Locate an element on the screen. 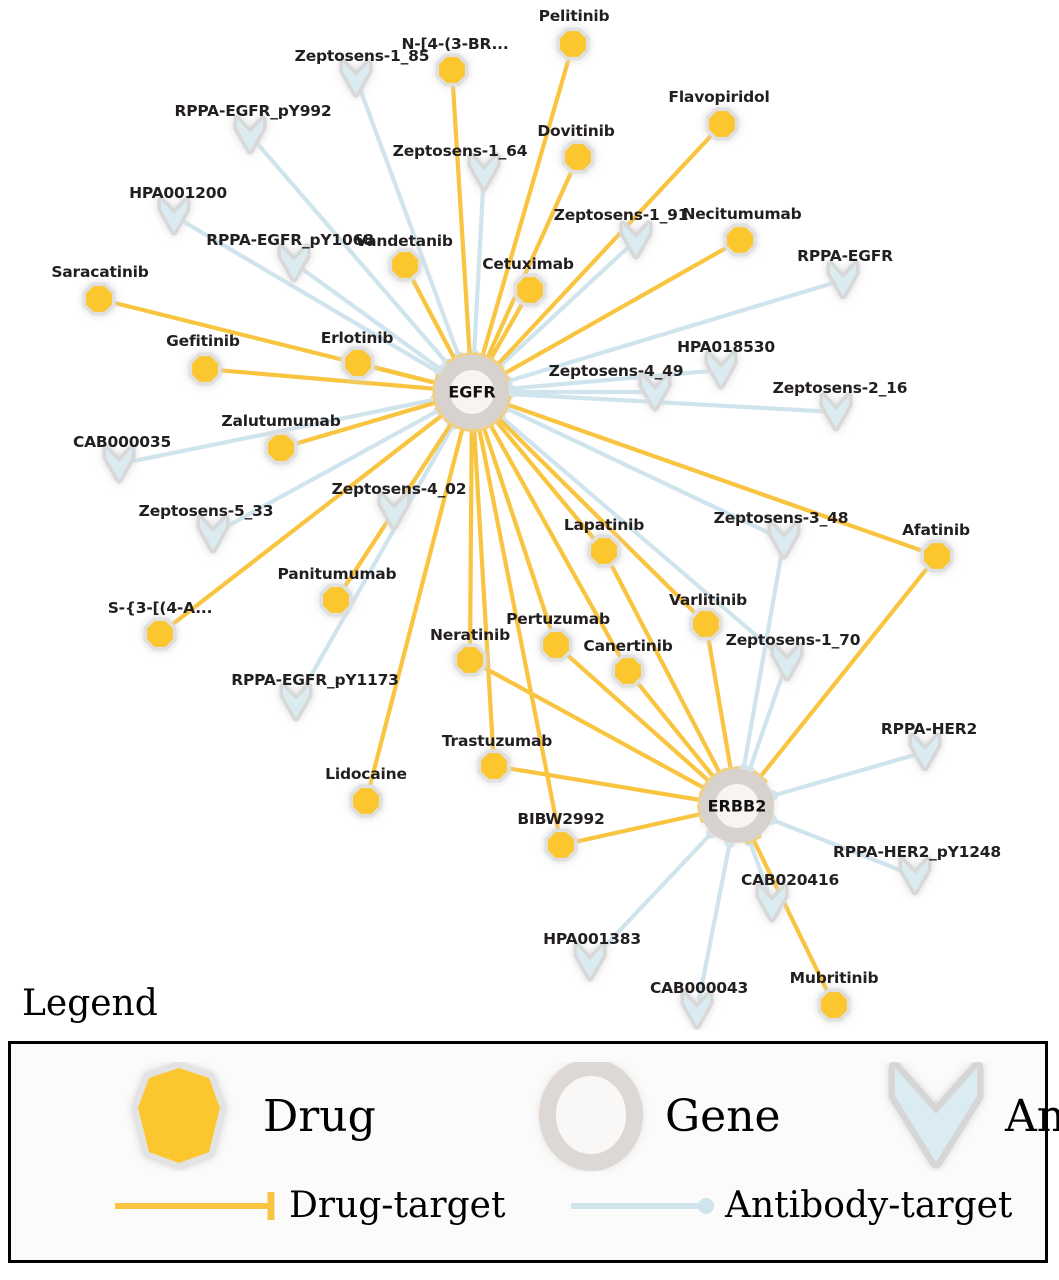  gene-label: ERBB2 is located at coordinates (737, 806).